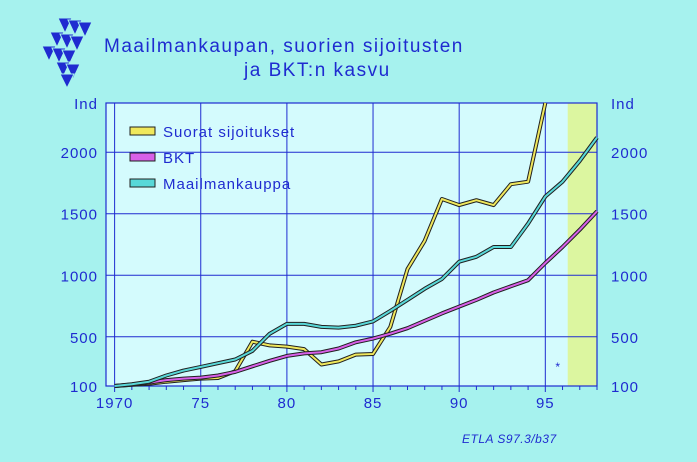 The height and width of the screenshot is (462, 697). What do you see at coordinates (86, 104) in the screenshot?
I see `y-axis-label-left: Ind` at bounding box center [86, 104].